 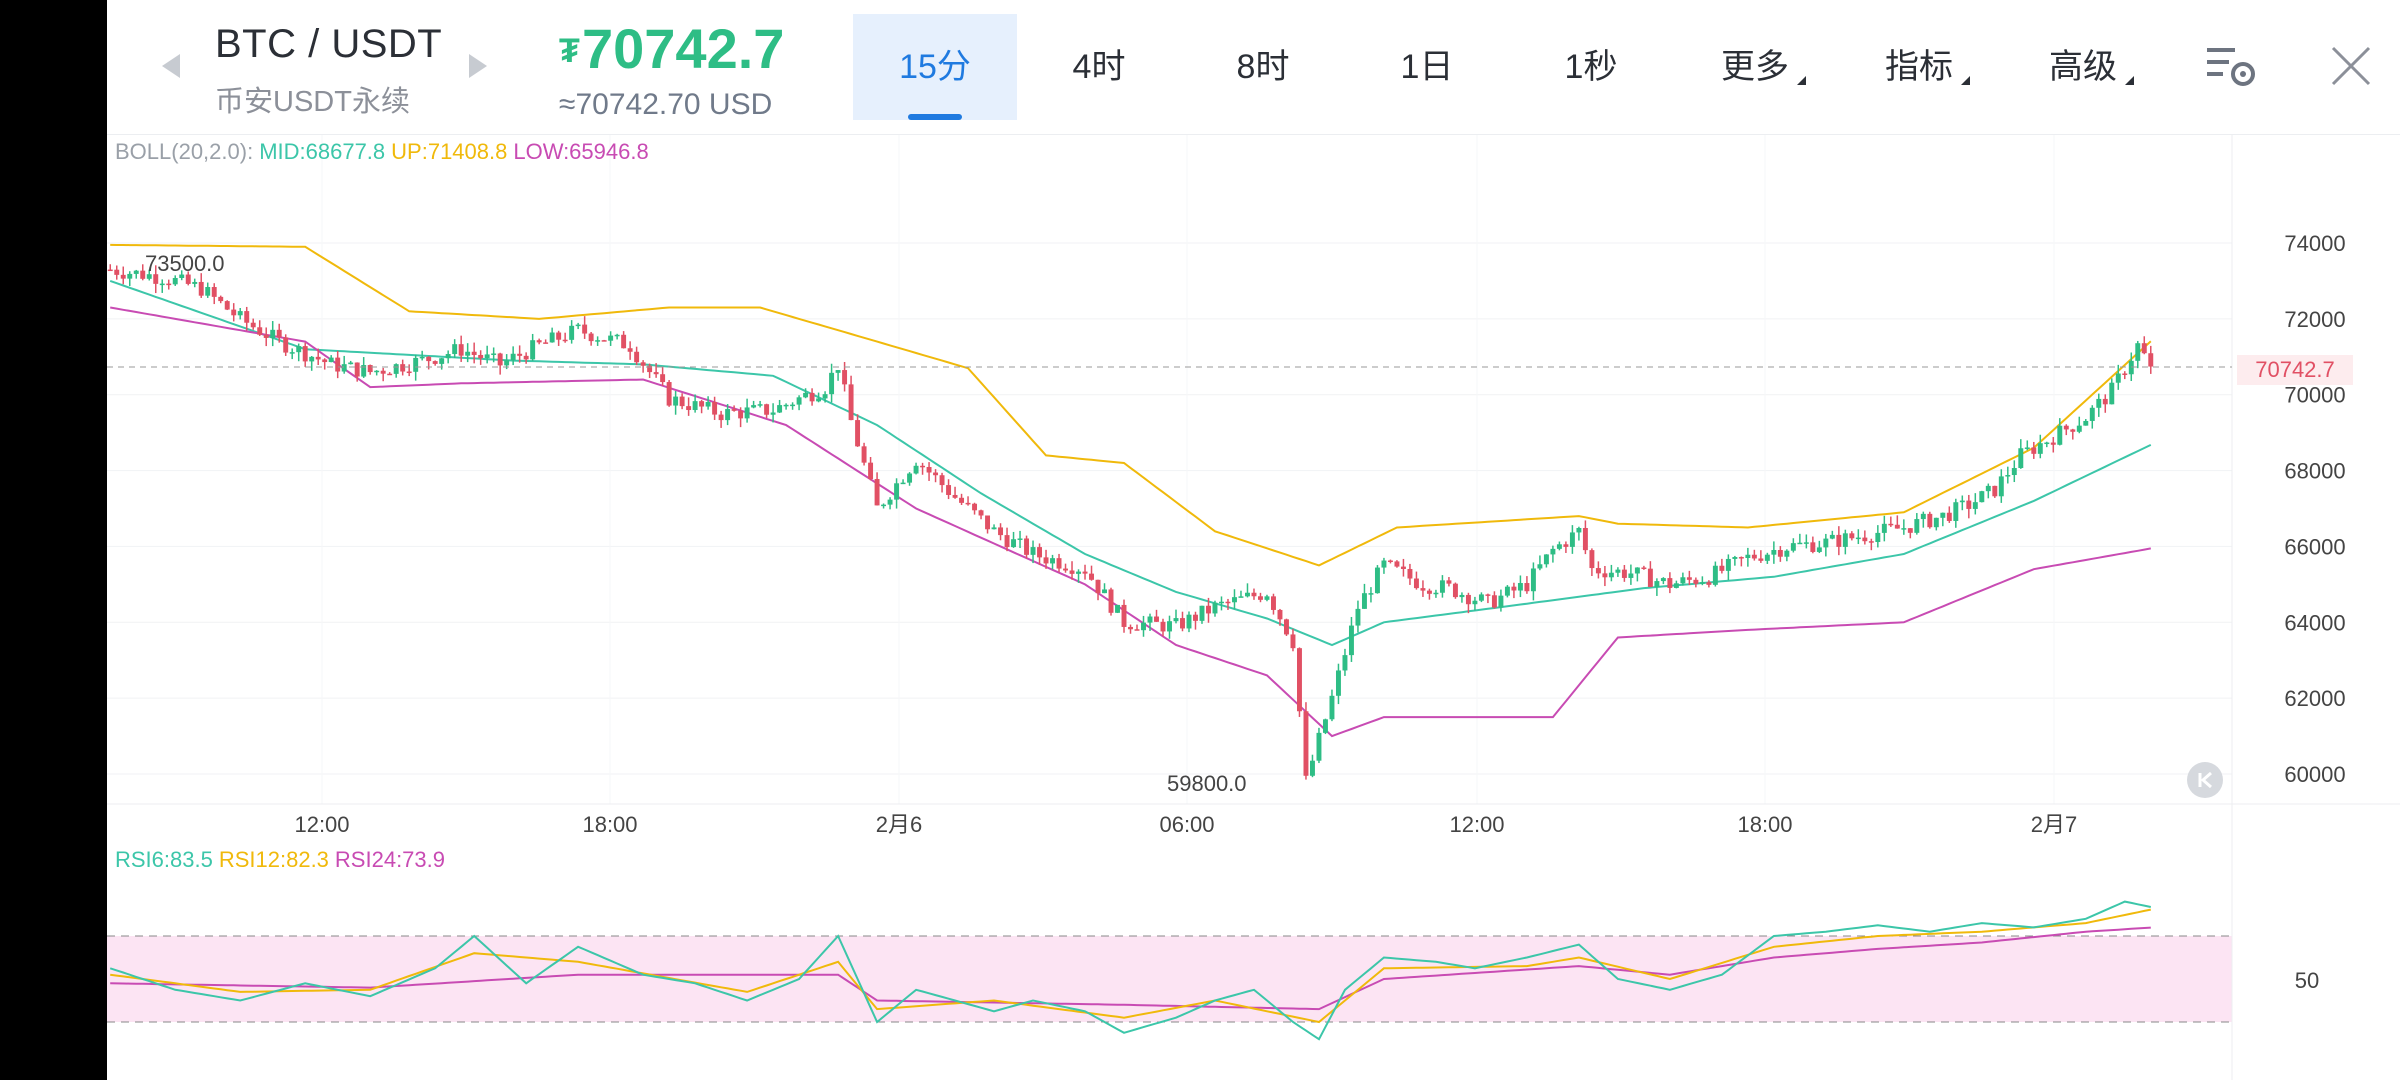 I want to click on tab-label: 1日, so click(x=1427, y=67).